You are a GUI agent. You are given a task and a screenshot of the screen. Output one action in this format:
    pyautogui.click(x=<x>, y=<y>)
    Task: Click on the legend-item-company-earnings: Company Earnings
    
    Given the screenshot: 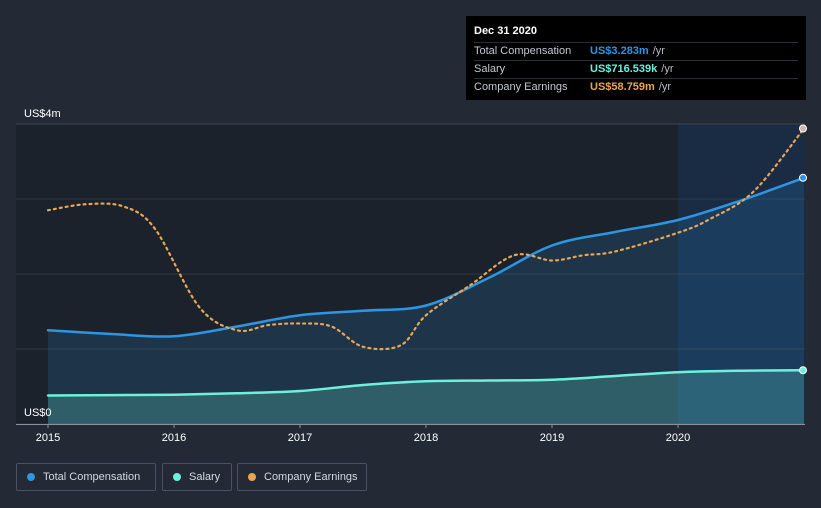 What is the action you would take?
    pyautogui.click(x=302, y=477)
    